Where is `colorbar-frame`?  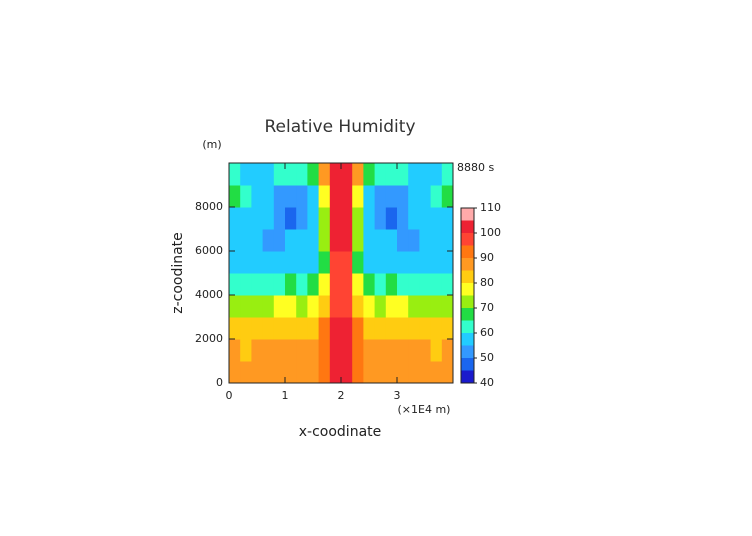 colorbar-frame is located at coordinates (467, 295).